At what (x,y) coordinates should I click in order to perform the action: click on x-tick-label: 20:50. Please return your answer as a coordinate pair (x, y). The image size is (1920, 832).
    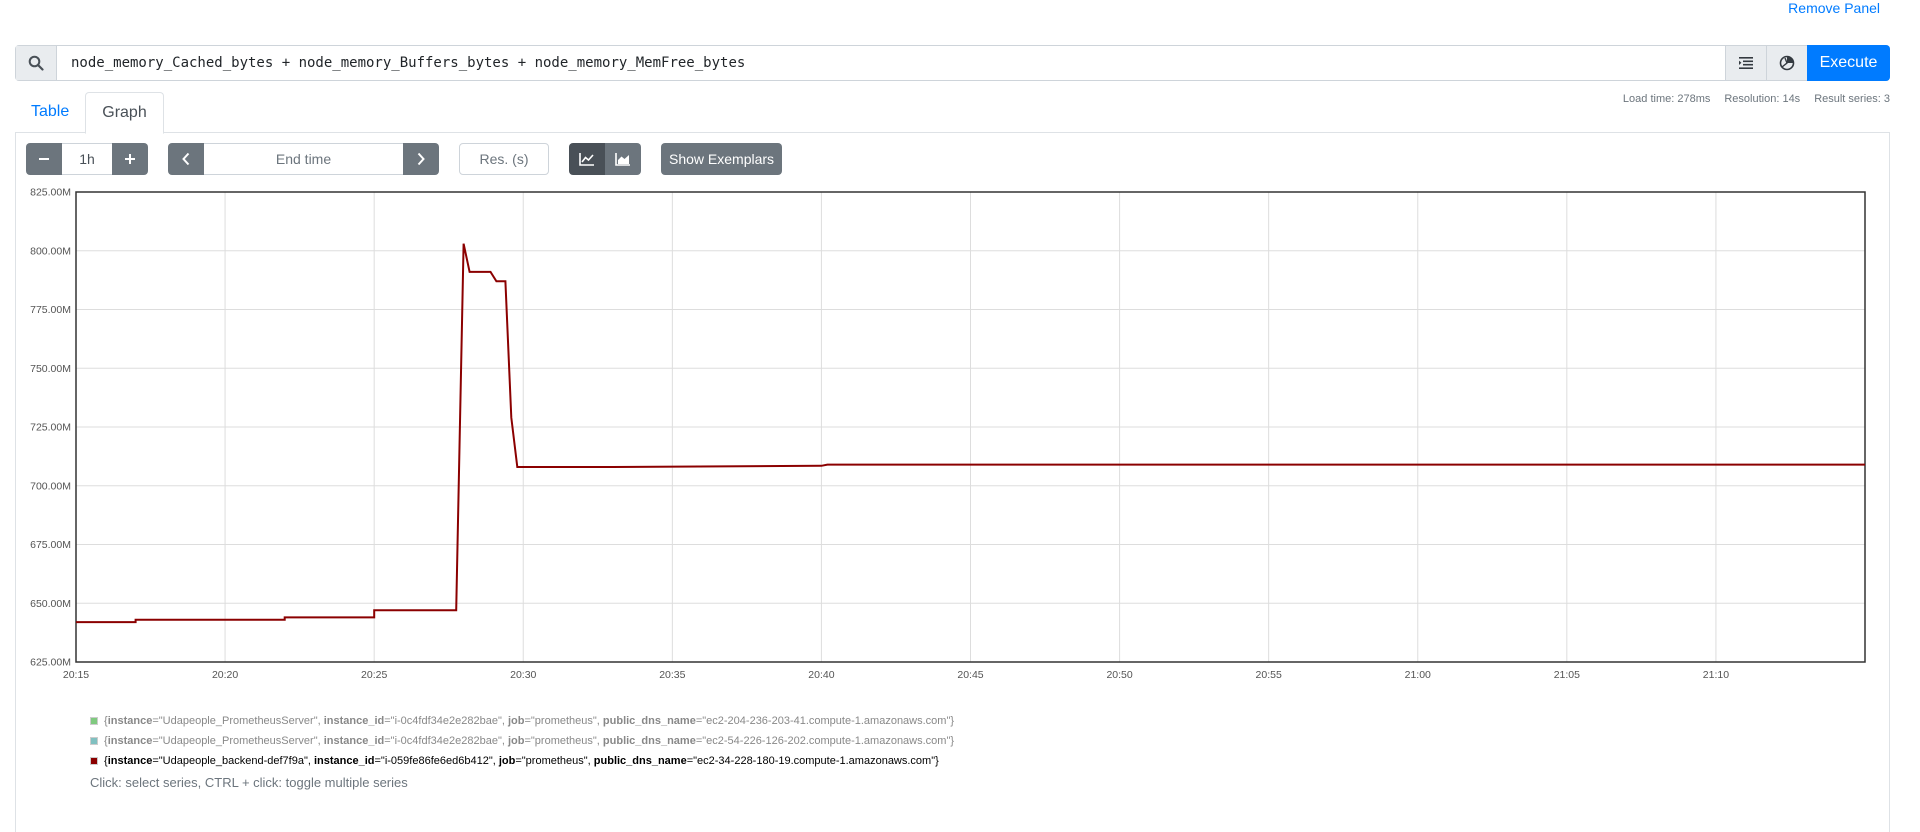
    Looking at the image, I should click on (1119, 674).